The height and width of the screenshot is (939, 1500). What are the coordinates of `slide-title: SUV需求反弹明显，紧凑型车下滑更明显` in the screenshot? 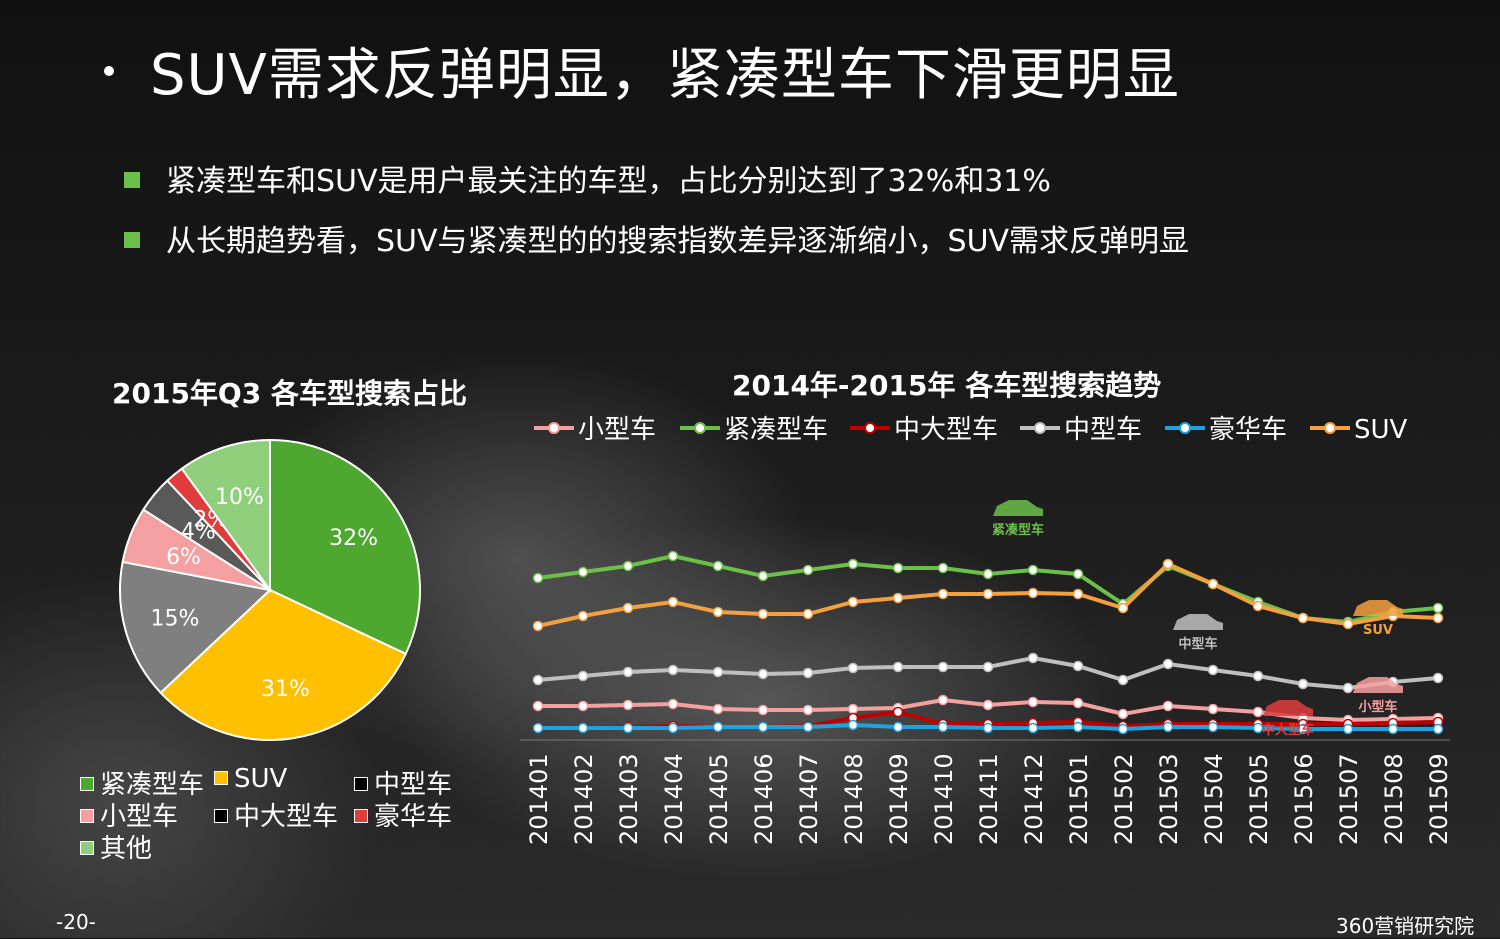 It's located at (642, 70).